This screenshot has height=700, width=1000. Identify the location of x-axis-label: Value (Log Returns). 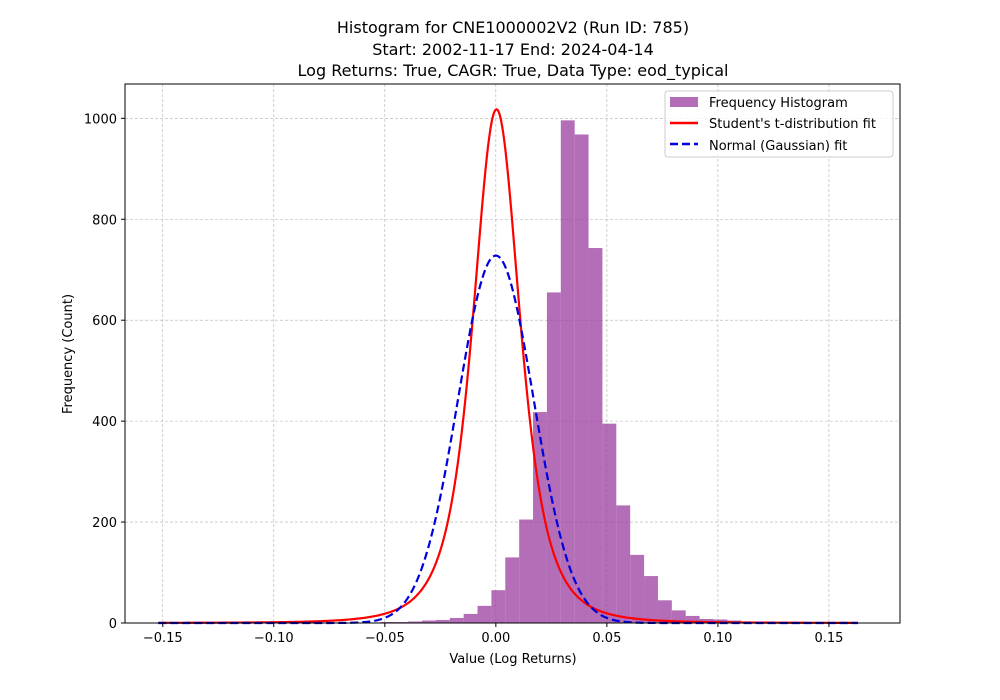
(512, 659).